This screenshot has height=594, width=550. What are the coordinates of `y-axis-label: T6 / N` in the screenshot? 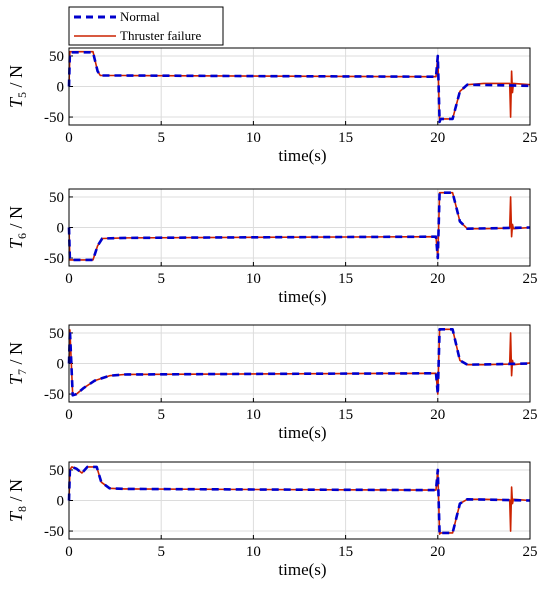 It's located at (17, 227).